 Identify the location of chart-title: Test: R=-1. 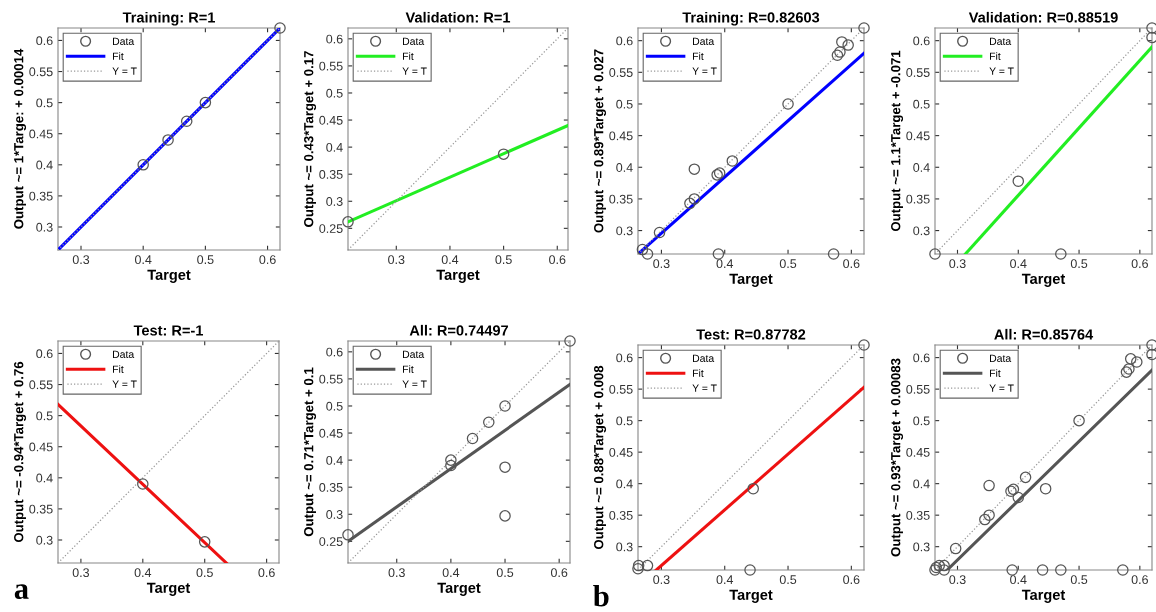
(168, 330).